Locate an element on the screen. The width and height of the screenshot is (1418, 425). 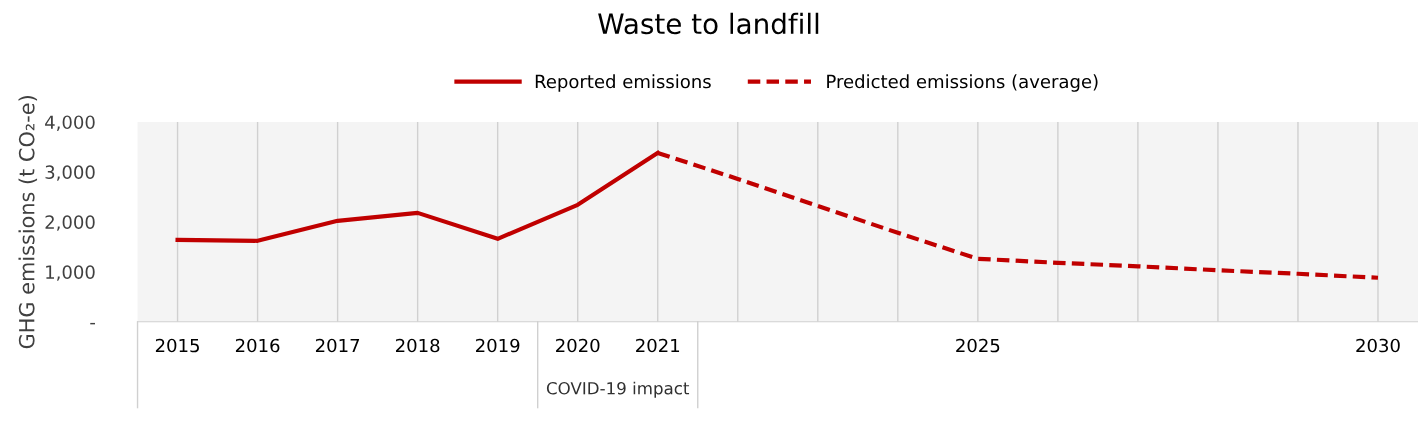
y-tick-label: - is located at coordinates (92, 323).